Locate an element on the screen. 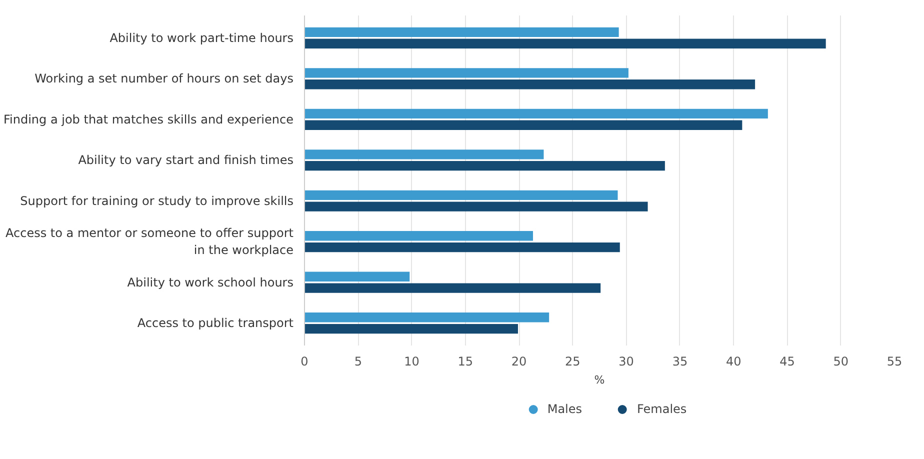 This screenshot has height=459, width=924. x-tick-label: 15 is located at coordinates (466, 361).